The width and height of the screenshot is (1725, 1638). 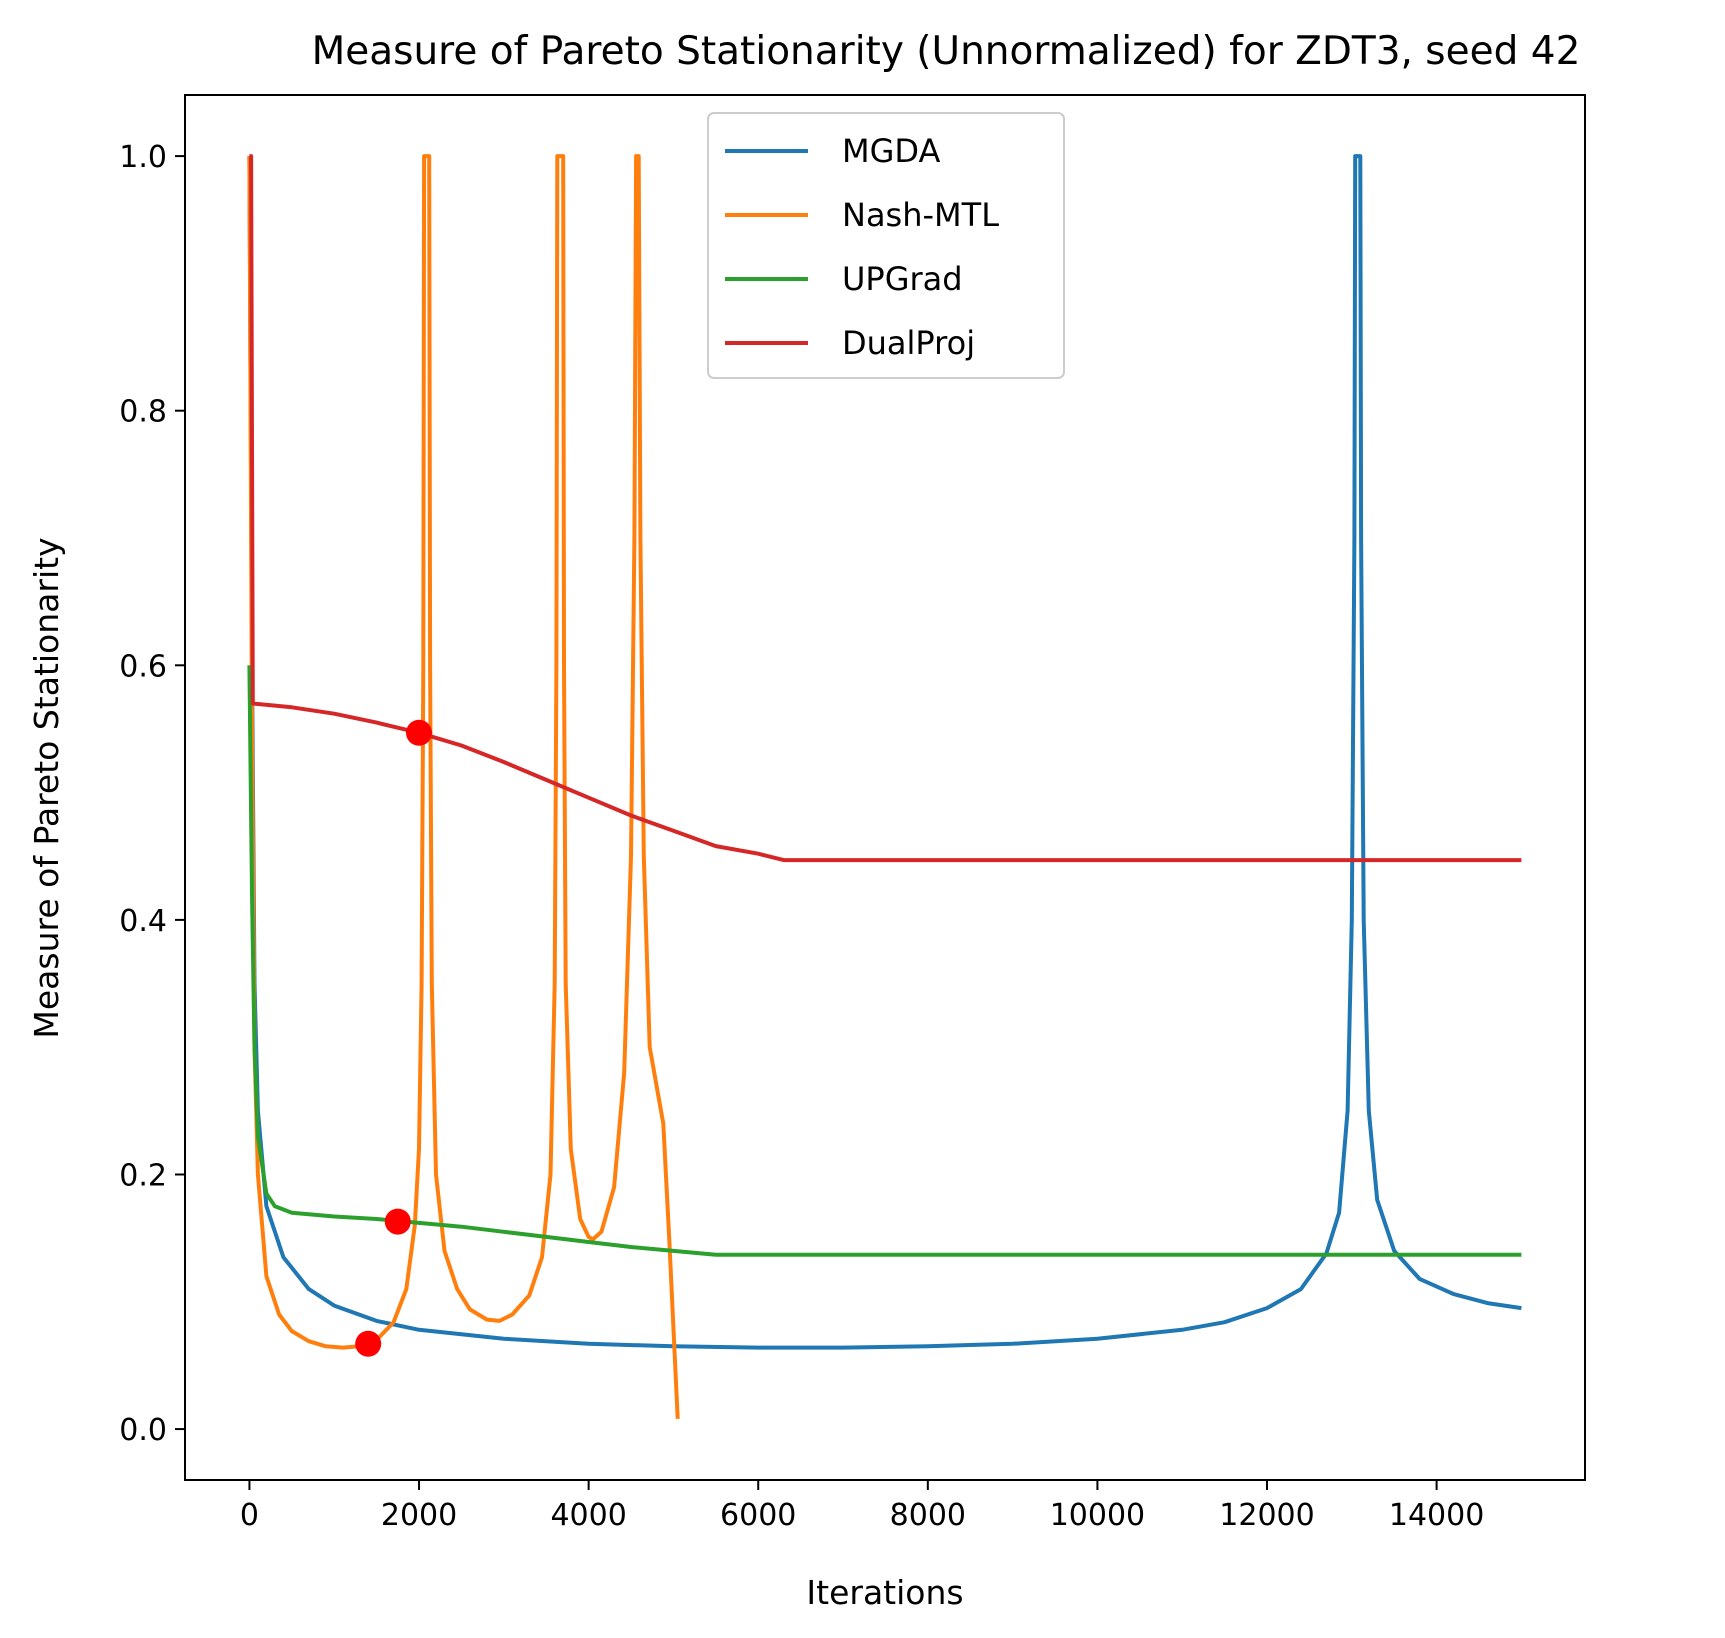 What do you see at coordinates (143, 921) in the screenshot?
I see `y-tick-label-2: 0.4` at bounding box center [143, 921].